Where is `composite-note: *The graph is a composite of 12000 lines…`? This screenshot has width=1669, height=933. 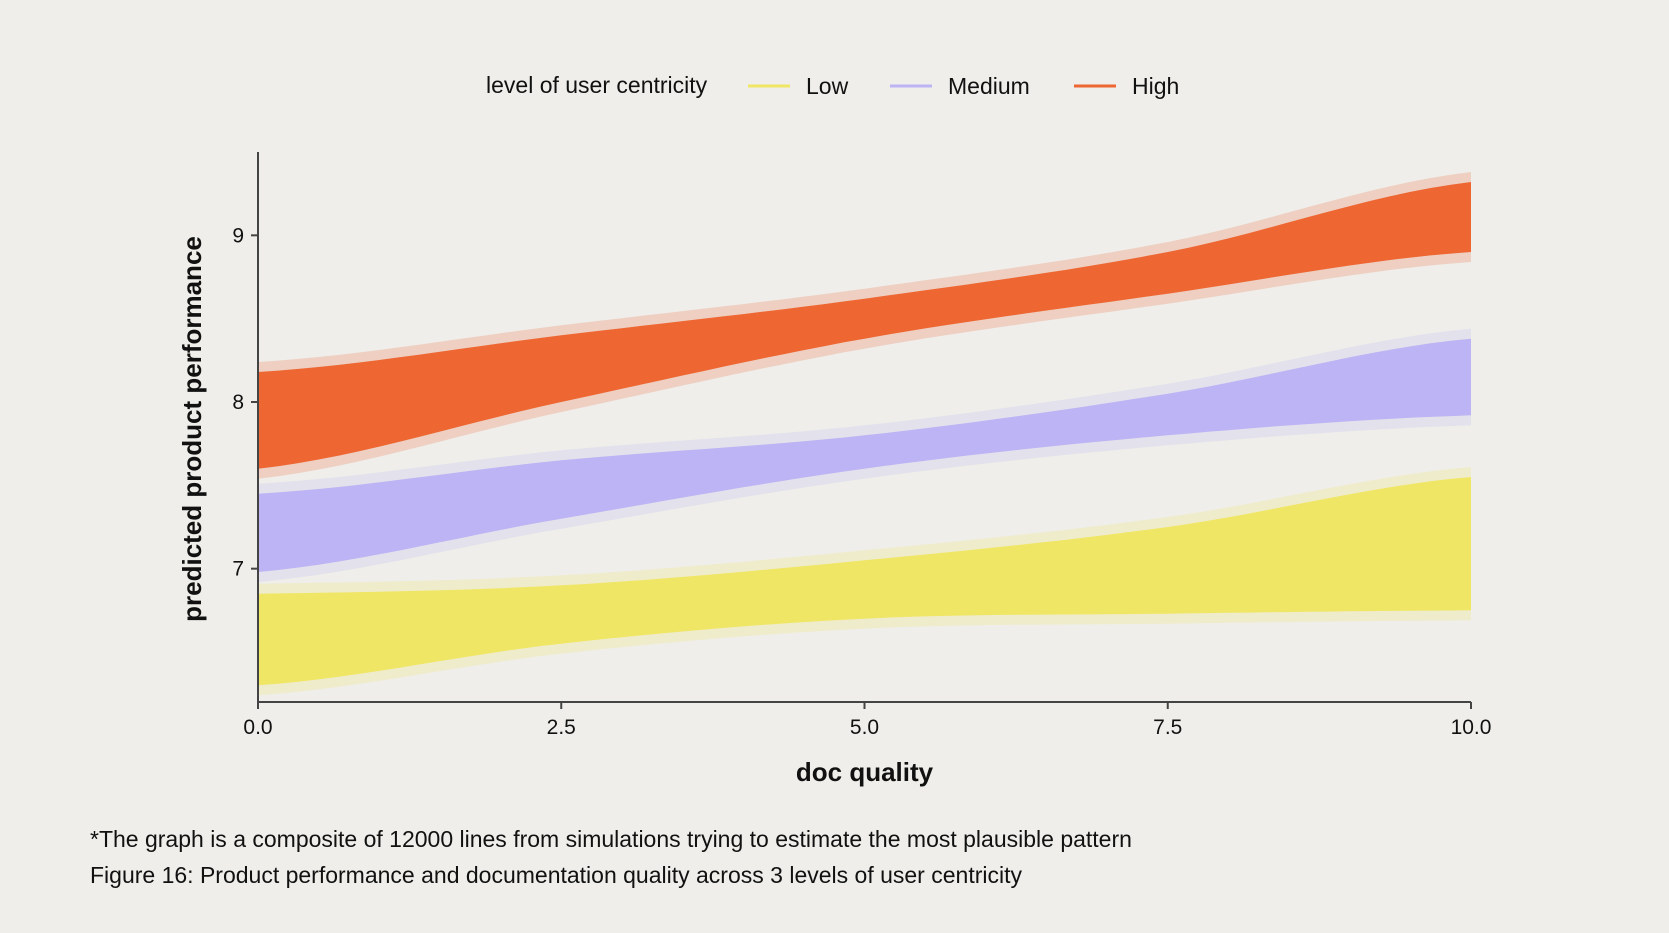
composite-note: *The graph is a composite of 12000 lines… is located at coordinates (611, 839).